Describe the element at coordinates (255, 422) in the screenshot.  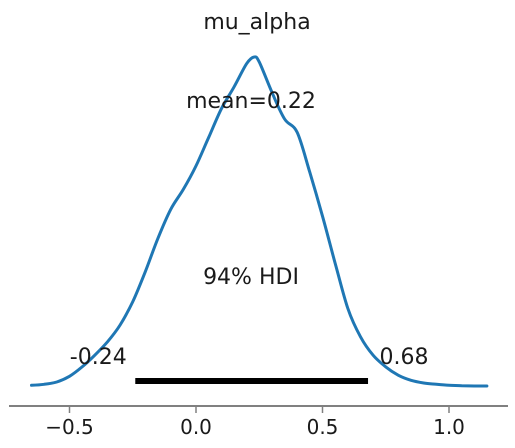
I see `x-axis-ticks: −0.5 0.0 0.5 1.0` at that location.